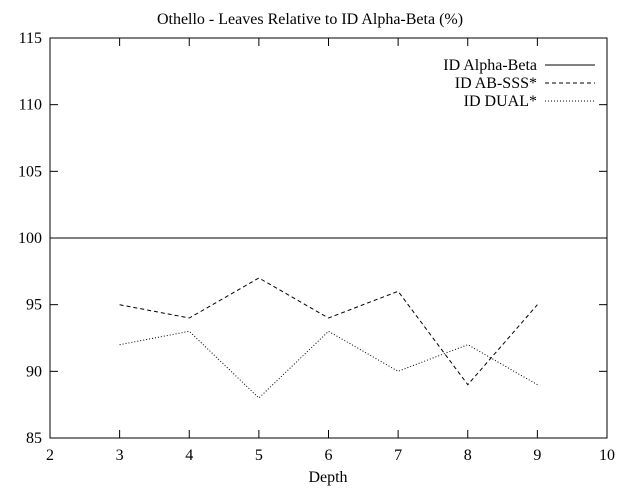 The height and width of the screenshot is (488, 621). Describe the element at coordinates (30, 105) in the screenshot. I see `y-tick-label: 110` at that location.